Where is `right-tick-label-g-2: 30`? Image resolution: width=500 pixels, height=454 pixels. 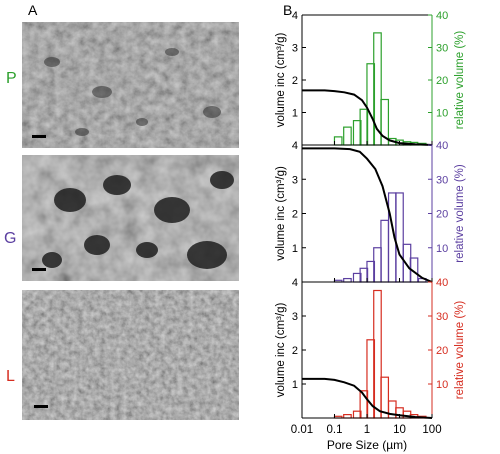
right-tick-label-g-2: 30 is located at coordinates (442, 180).